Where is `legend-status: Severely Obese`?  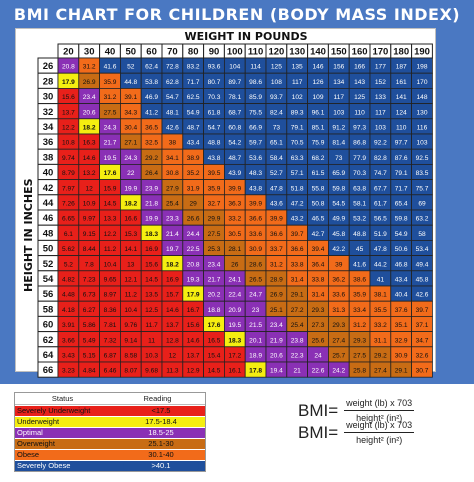 legend-status: Severely Obese is located at coordinates (44, 465).